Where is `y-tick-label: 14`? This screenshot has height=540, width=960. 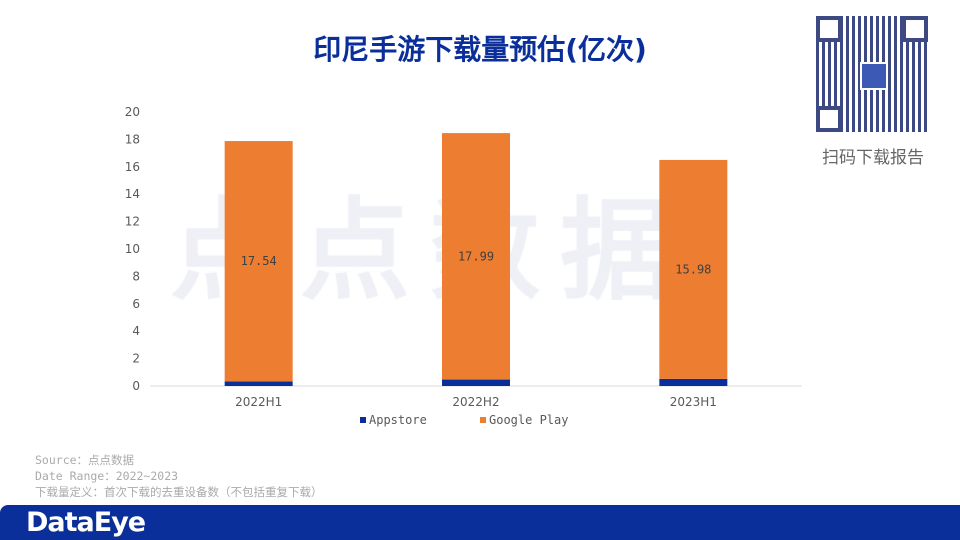 y-tick-label: 14 is located at coordinates (132, 194).